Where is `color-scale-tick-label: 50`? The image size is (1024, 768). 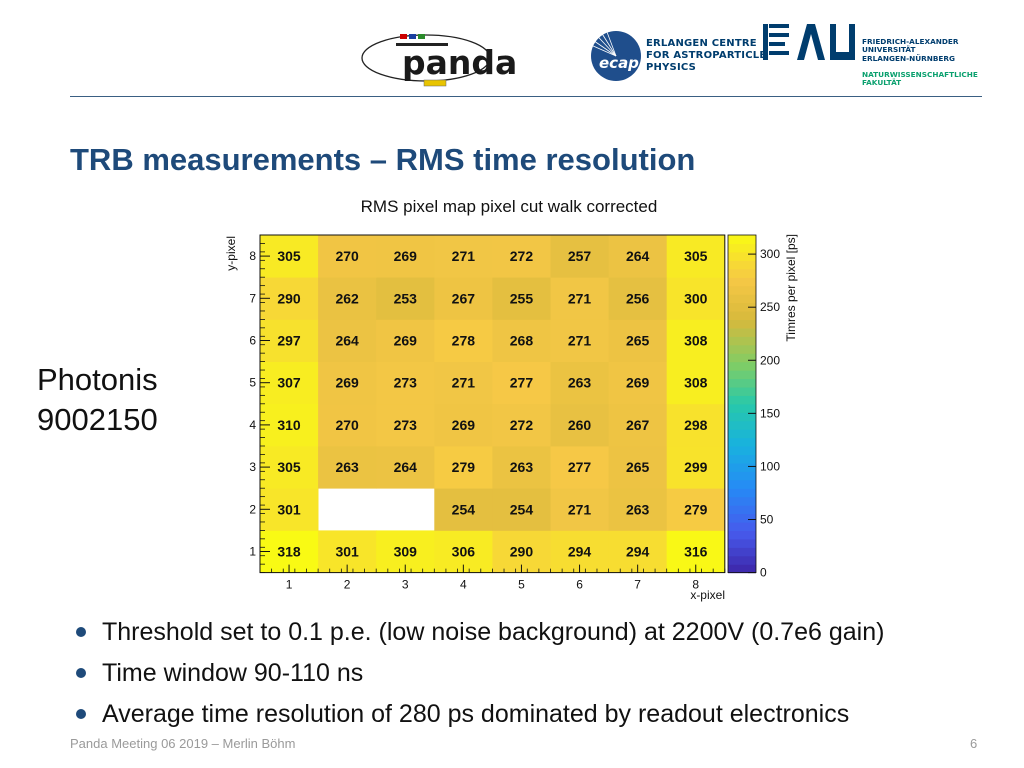 color-scale-tick-label: 50 is located at coordinates (767, 520).